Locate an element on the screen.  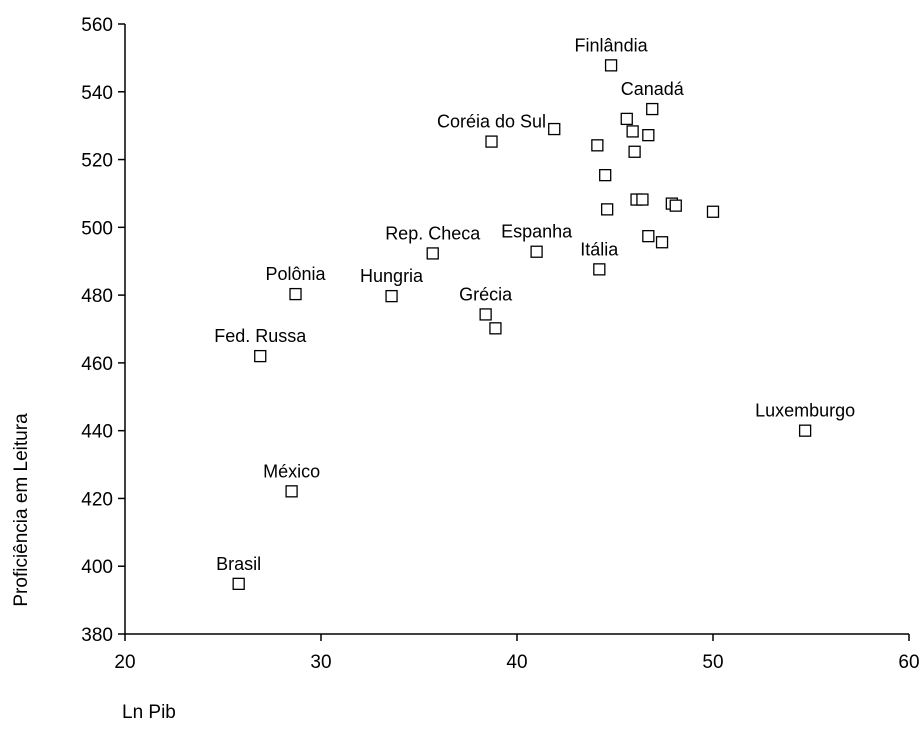
x-tick-label: 20 is located at coordinates (124, 662).